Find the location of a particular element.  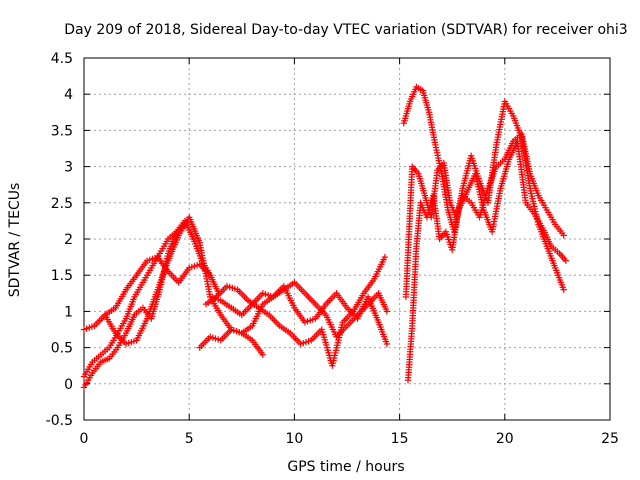

x-tick-label: 15 is located at coordinates (400, 439).